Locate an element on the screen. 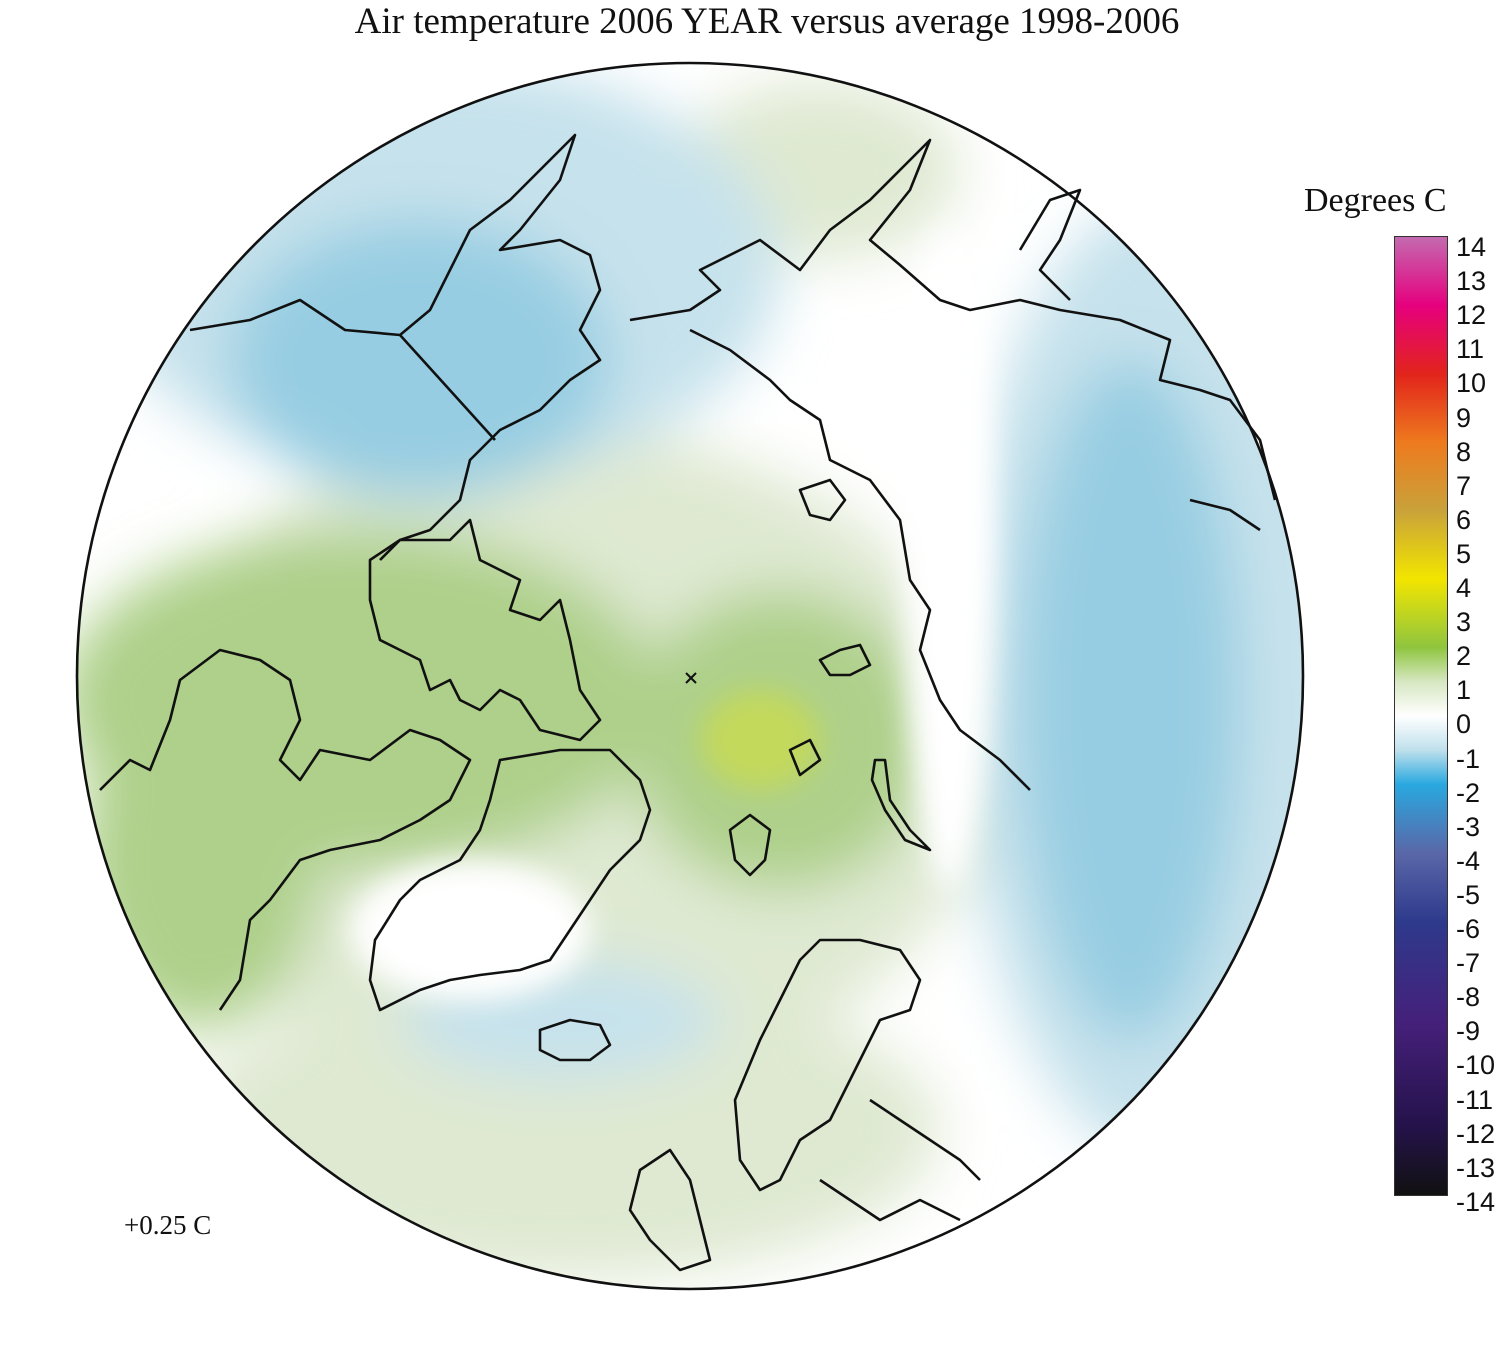 Image resolution: width=1500 pixels, height=1360 pixels. scale-tick: 4 is located at coordinates (1464, 588).